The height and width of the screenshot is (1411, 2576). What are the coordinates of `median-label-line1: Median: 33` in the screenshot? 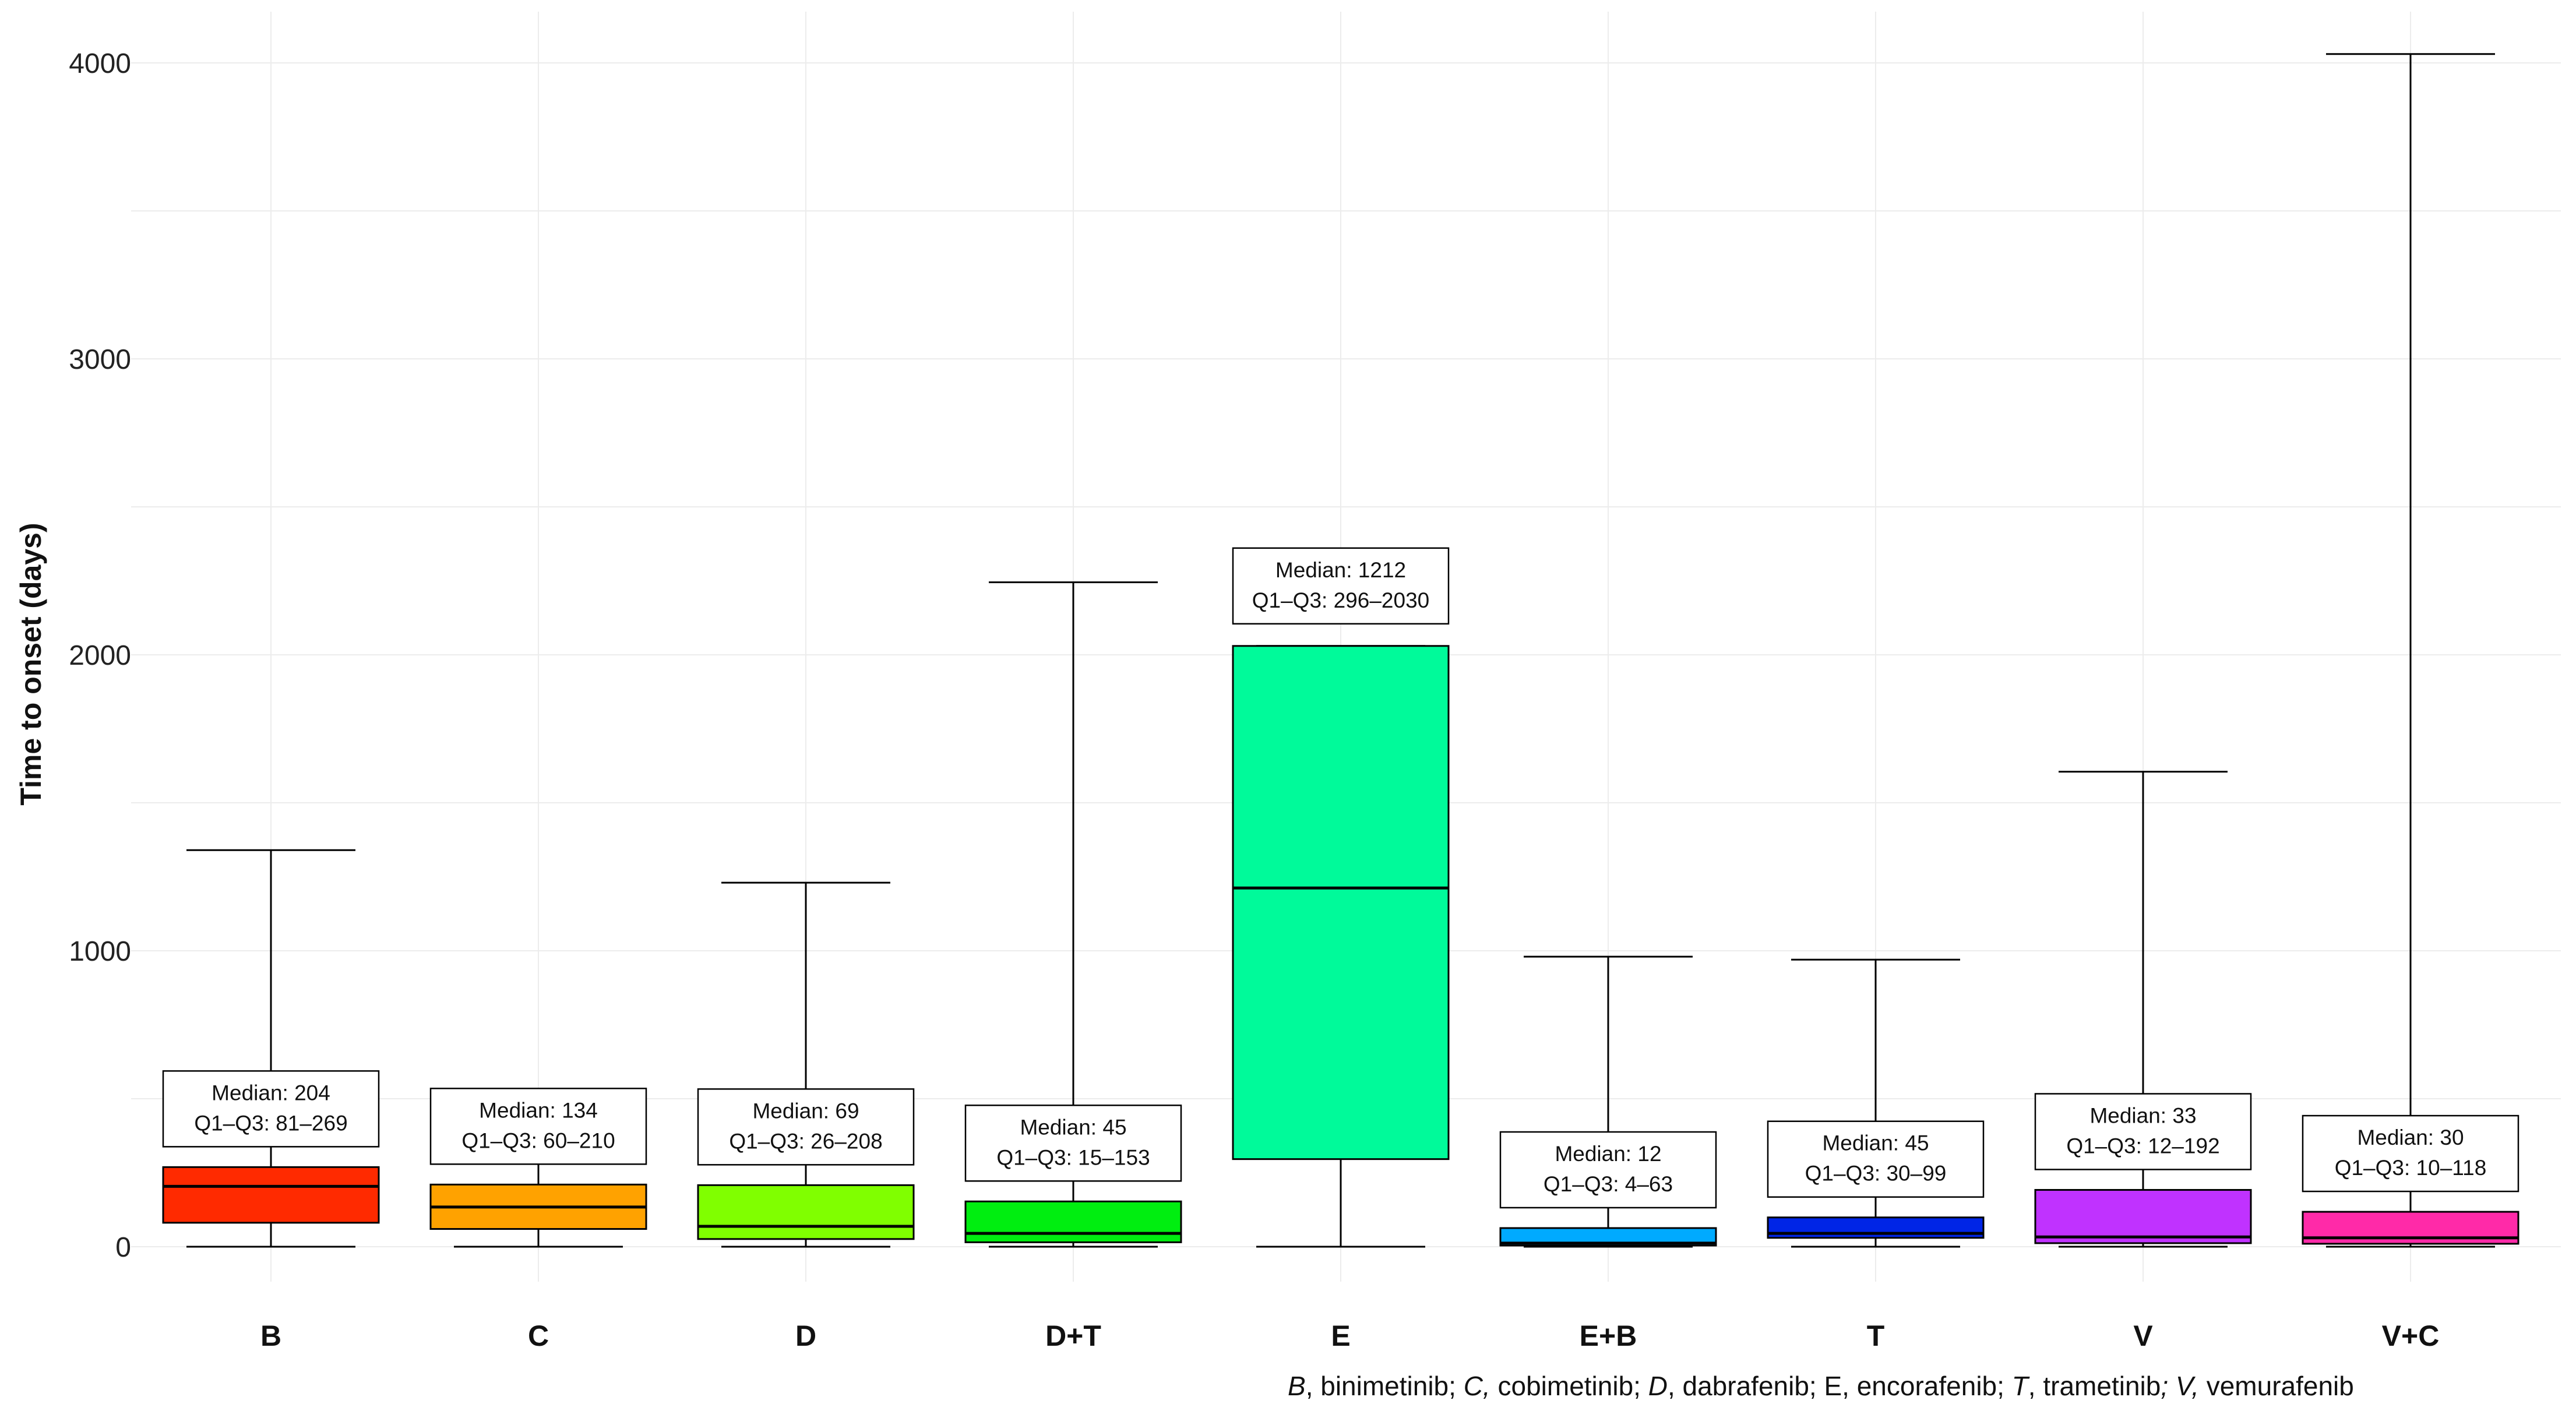 It's located at (2142, 1115).